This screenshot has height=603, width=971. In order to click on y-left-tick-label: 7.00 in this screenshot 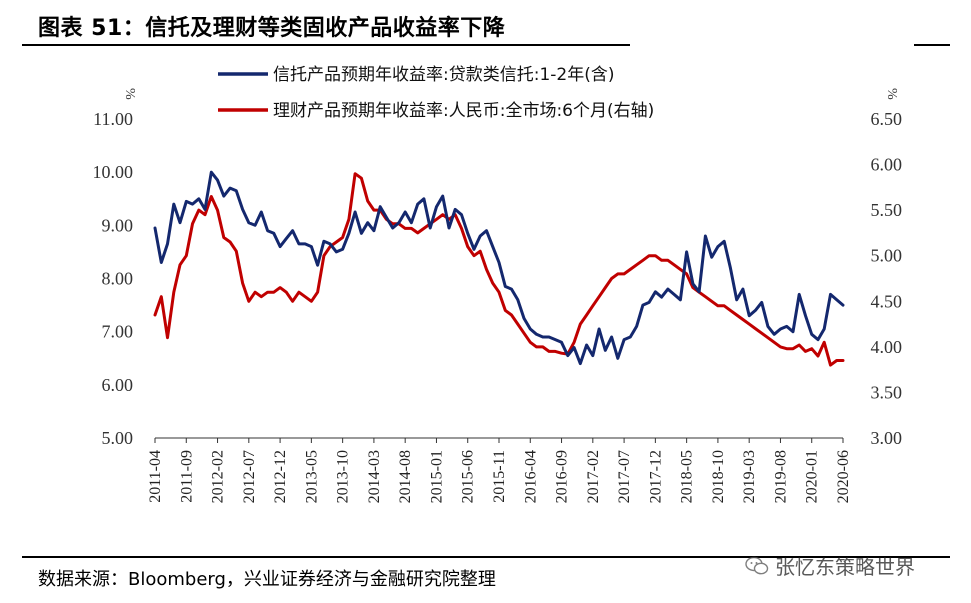, I will do `click(118, 332)`.